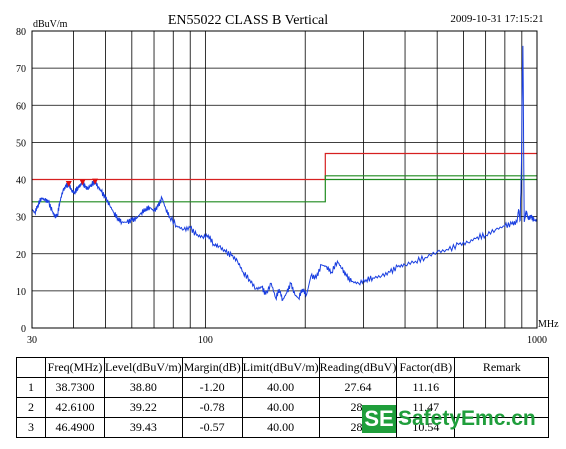 The width and height of the screenshot is (566, 449). I want to click on cell-margin: -1.20, so click(212, 387).